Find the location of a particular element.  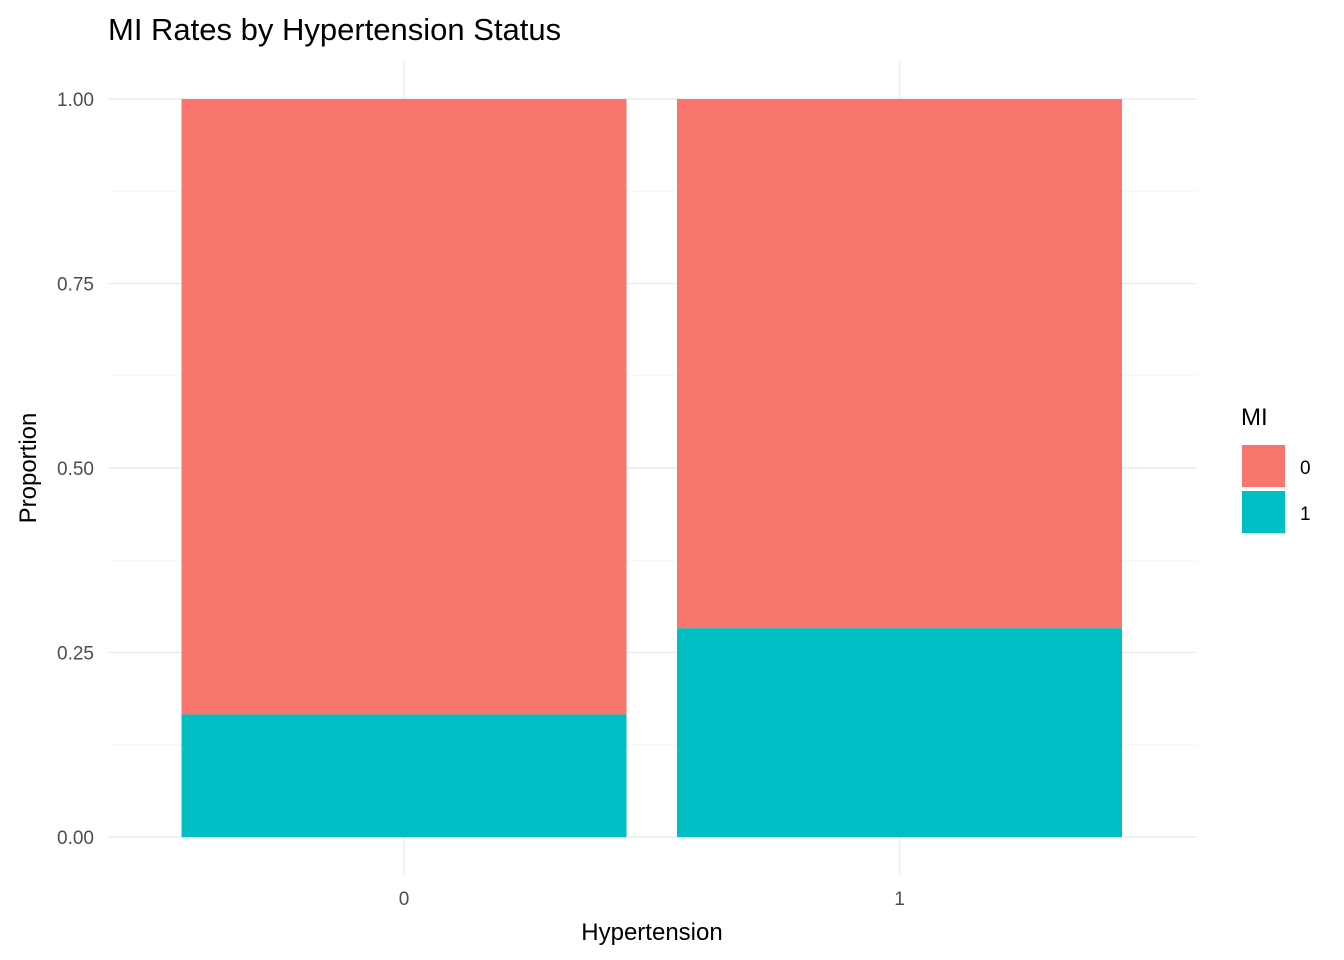

legend-label-0: 0 is located at coordinates (1305, 468).